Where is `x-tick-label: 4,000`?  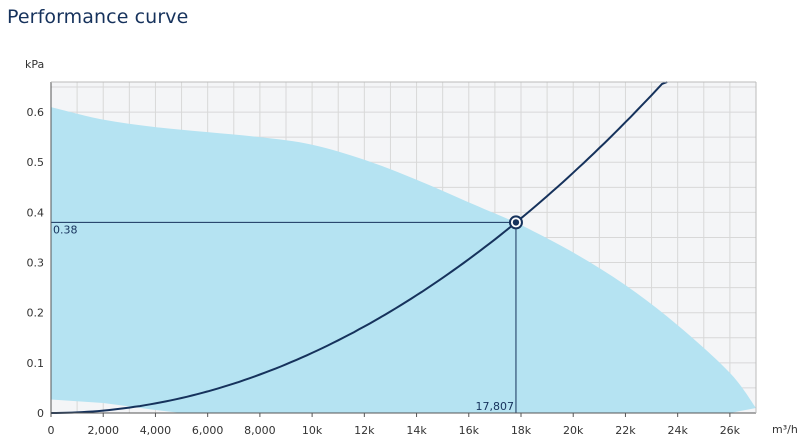 x-tick-label: 4,000 is located at coordinates (156, 430).